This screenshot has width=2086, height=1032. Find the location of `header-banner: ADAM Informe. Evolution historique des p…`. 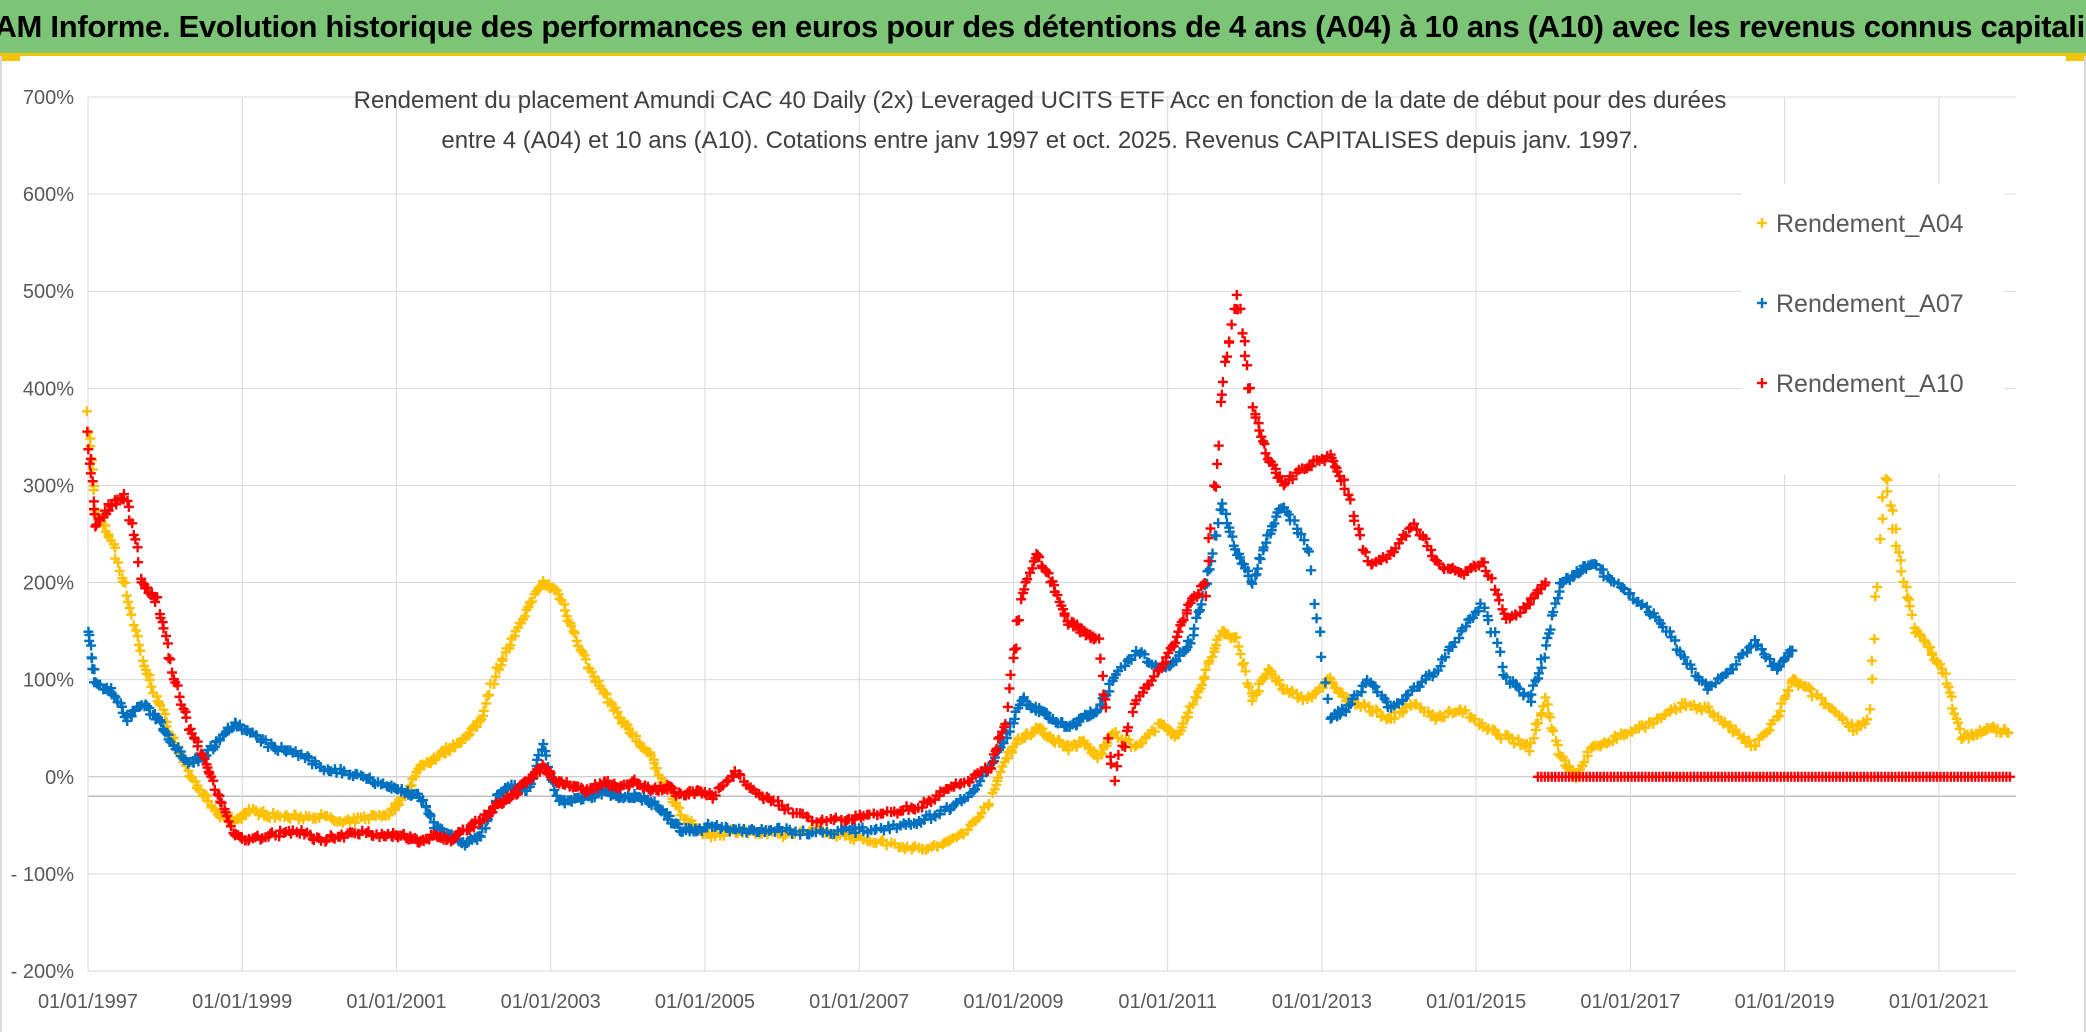

header-banner: ADAM Informe. Evolution historique des p… is located at coordinates (1043, 28).